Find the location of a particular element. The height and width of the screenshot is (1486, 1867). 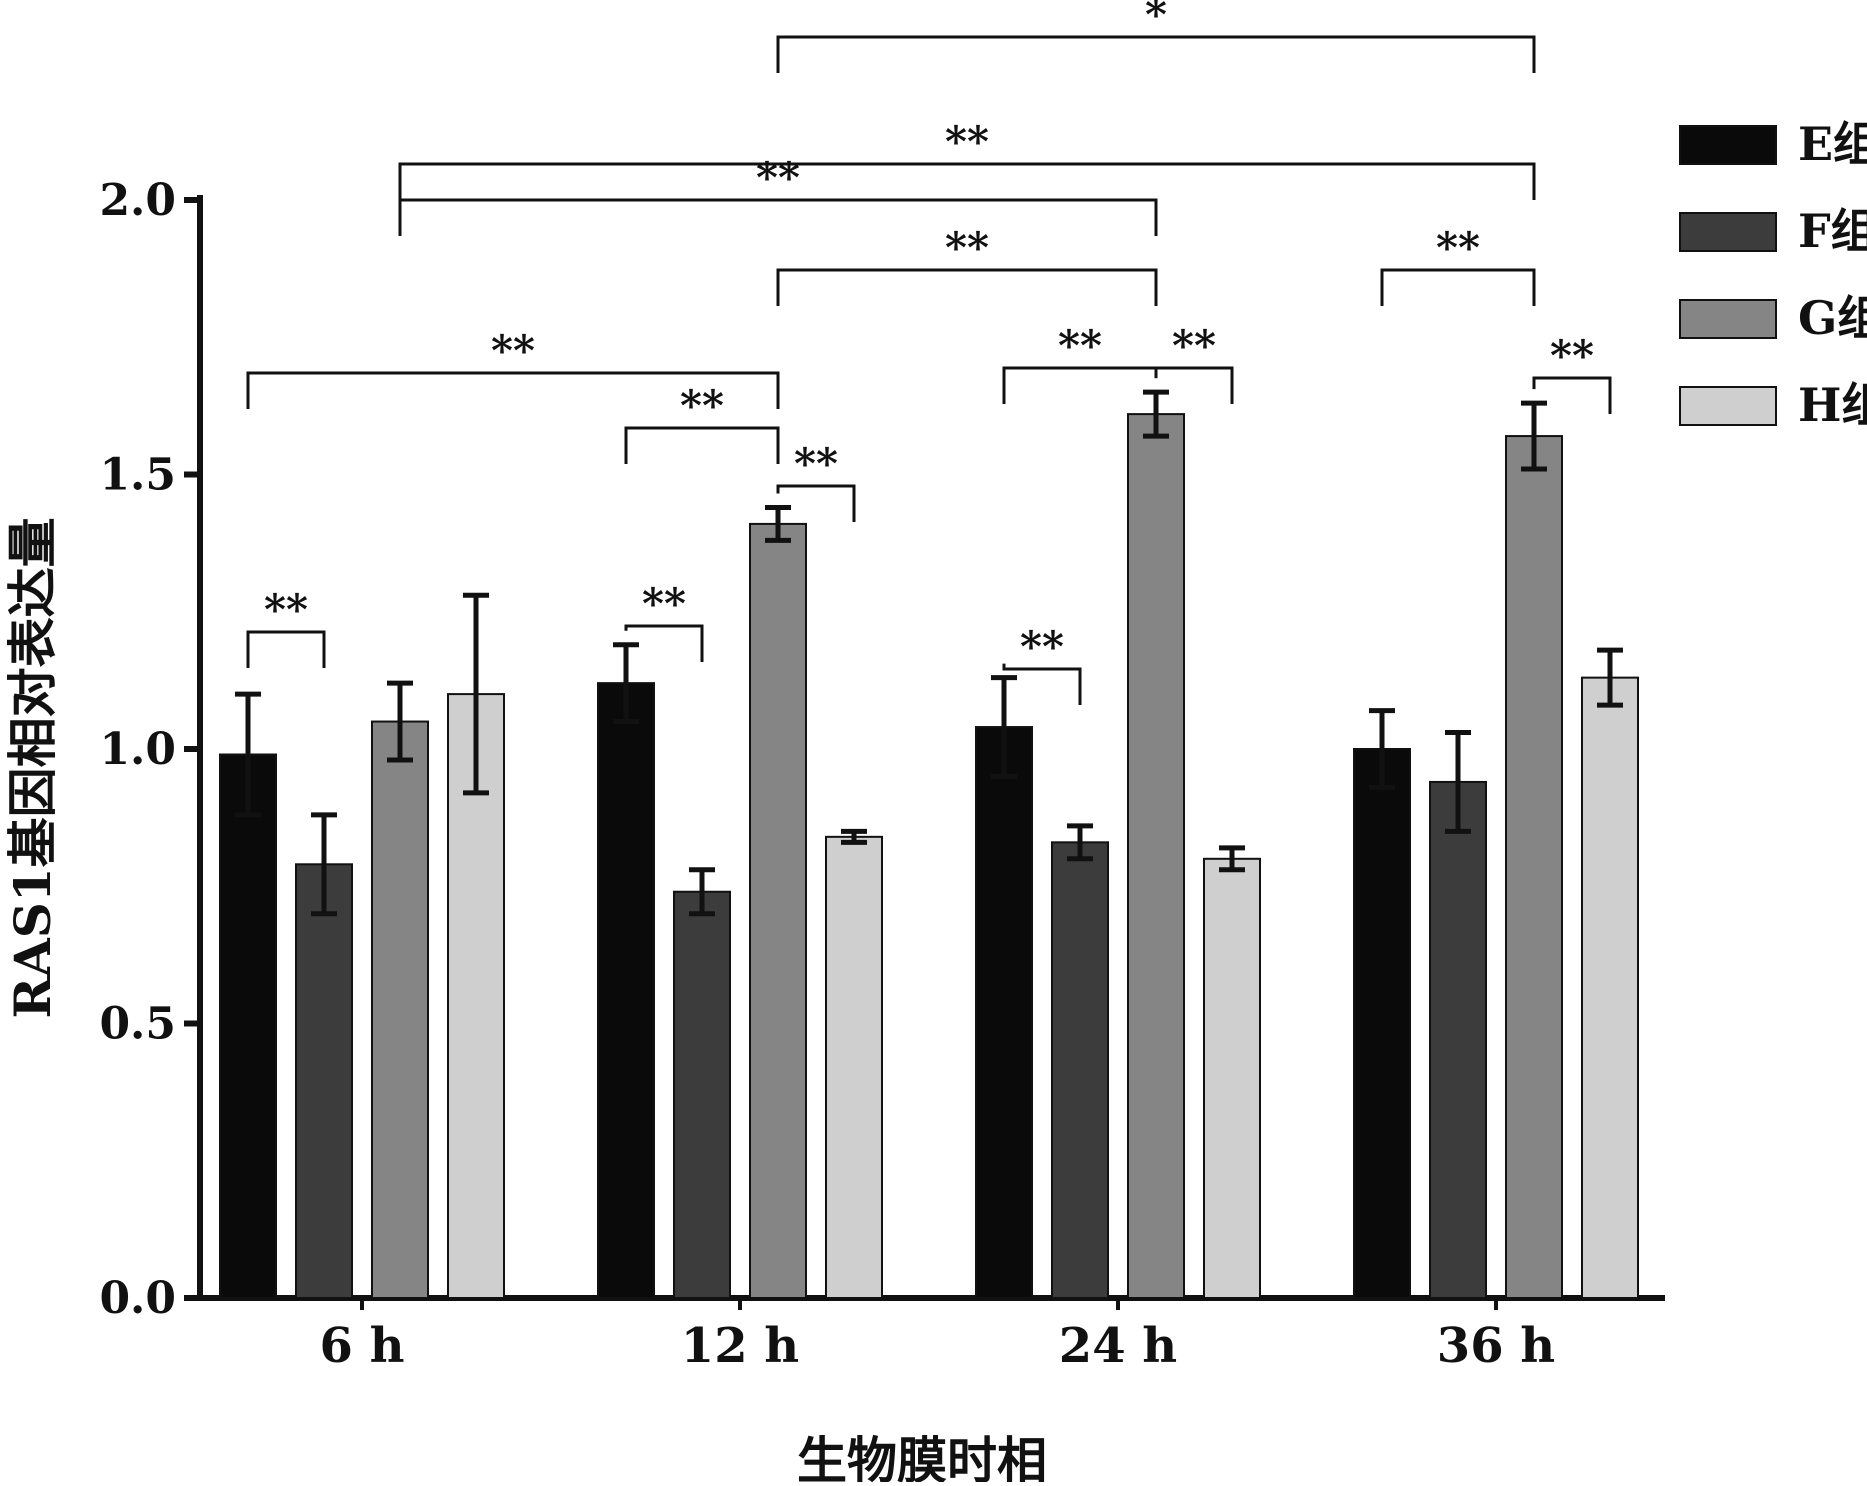

legend-label: G组 is located at coordinates (1832, 318).